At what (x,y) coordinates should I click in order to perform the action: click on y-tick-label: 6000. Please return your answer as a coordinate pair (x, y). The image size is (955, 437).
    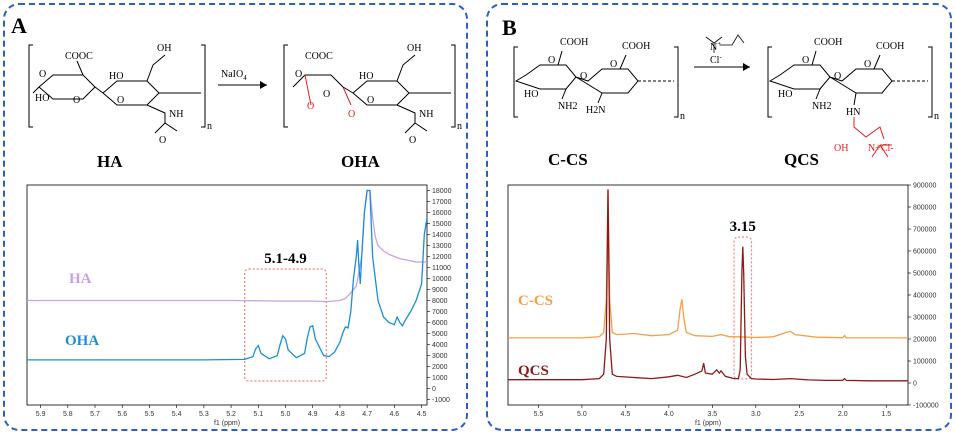
    Looking at the image, I should click on (440, 323).